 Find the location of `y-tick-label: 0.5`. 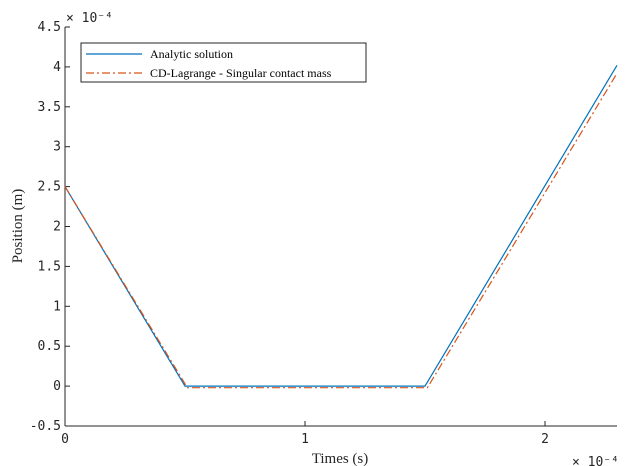

y-tick-label: 0.5 is located at coordinates (49, 346).